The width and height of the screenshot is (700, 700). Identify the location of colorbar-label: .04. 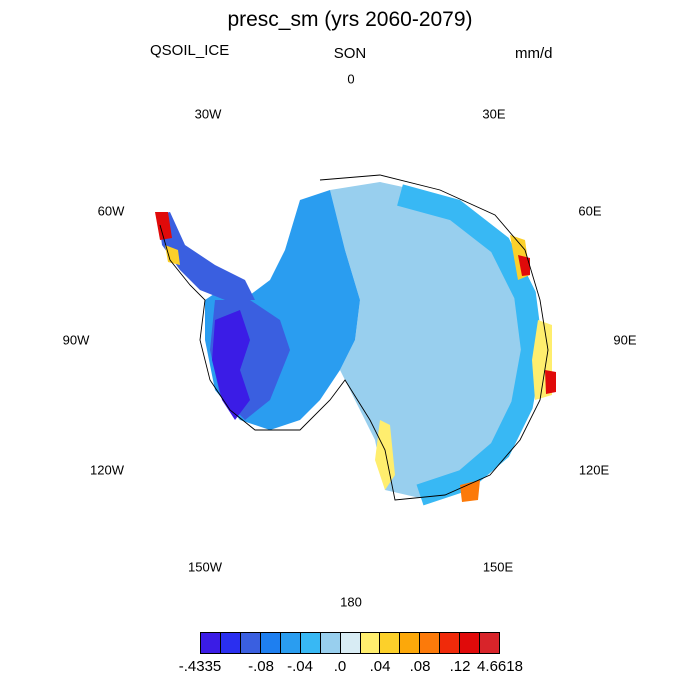
(380, 666).